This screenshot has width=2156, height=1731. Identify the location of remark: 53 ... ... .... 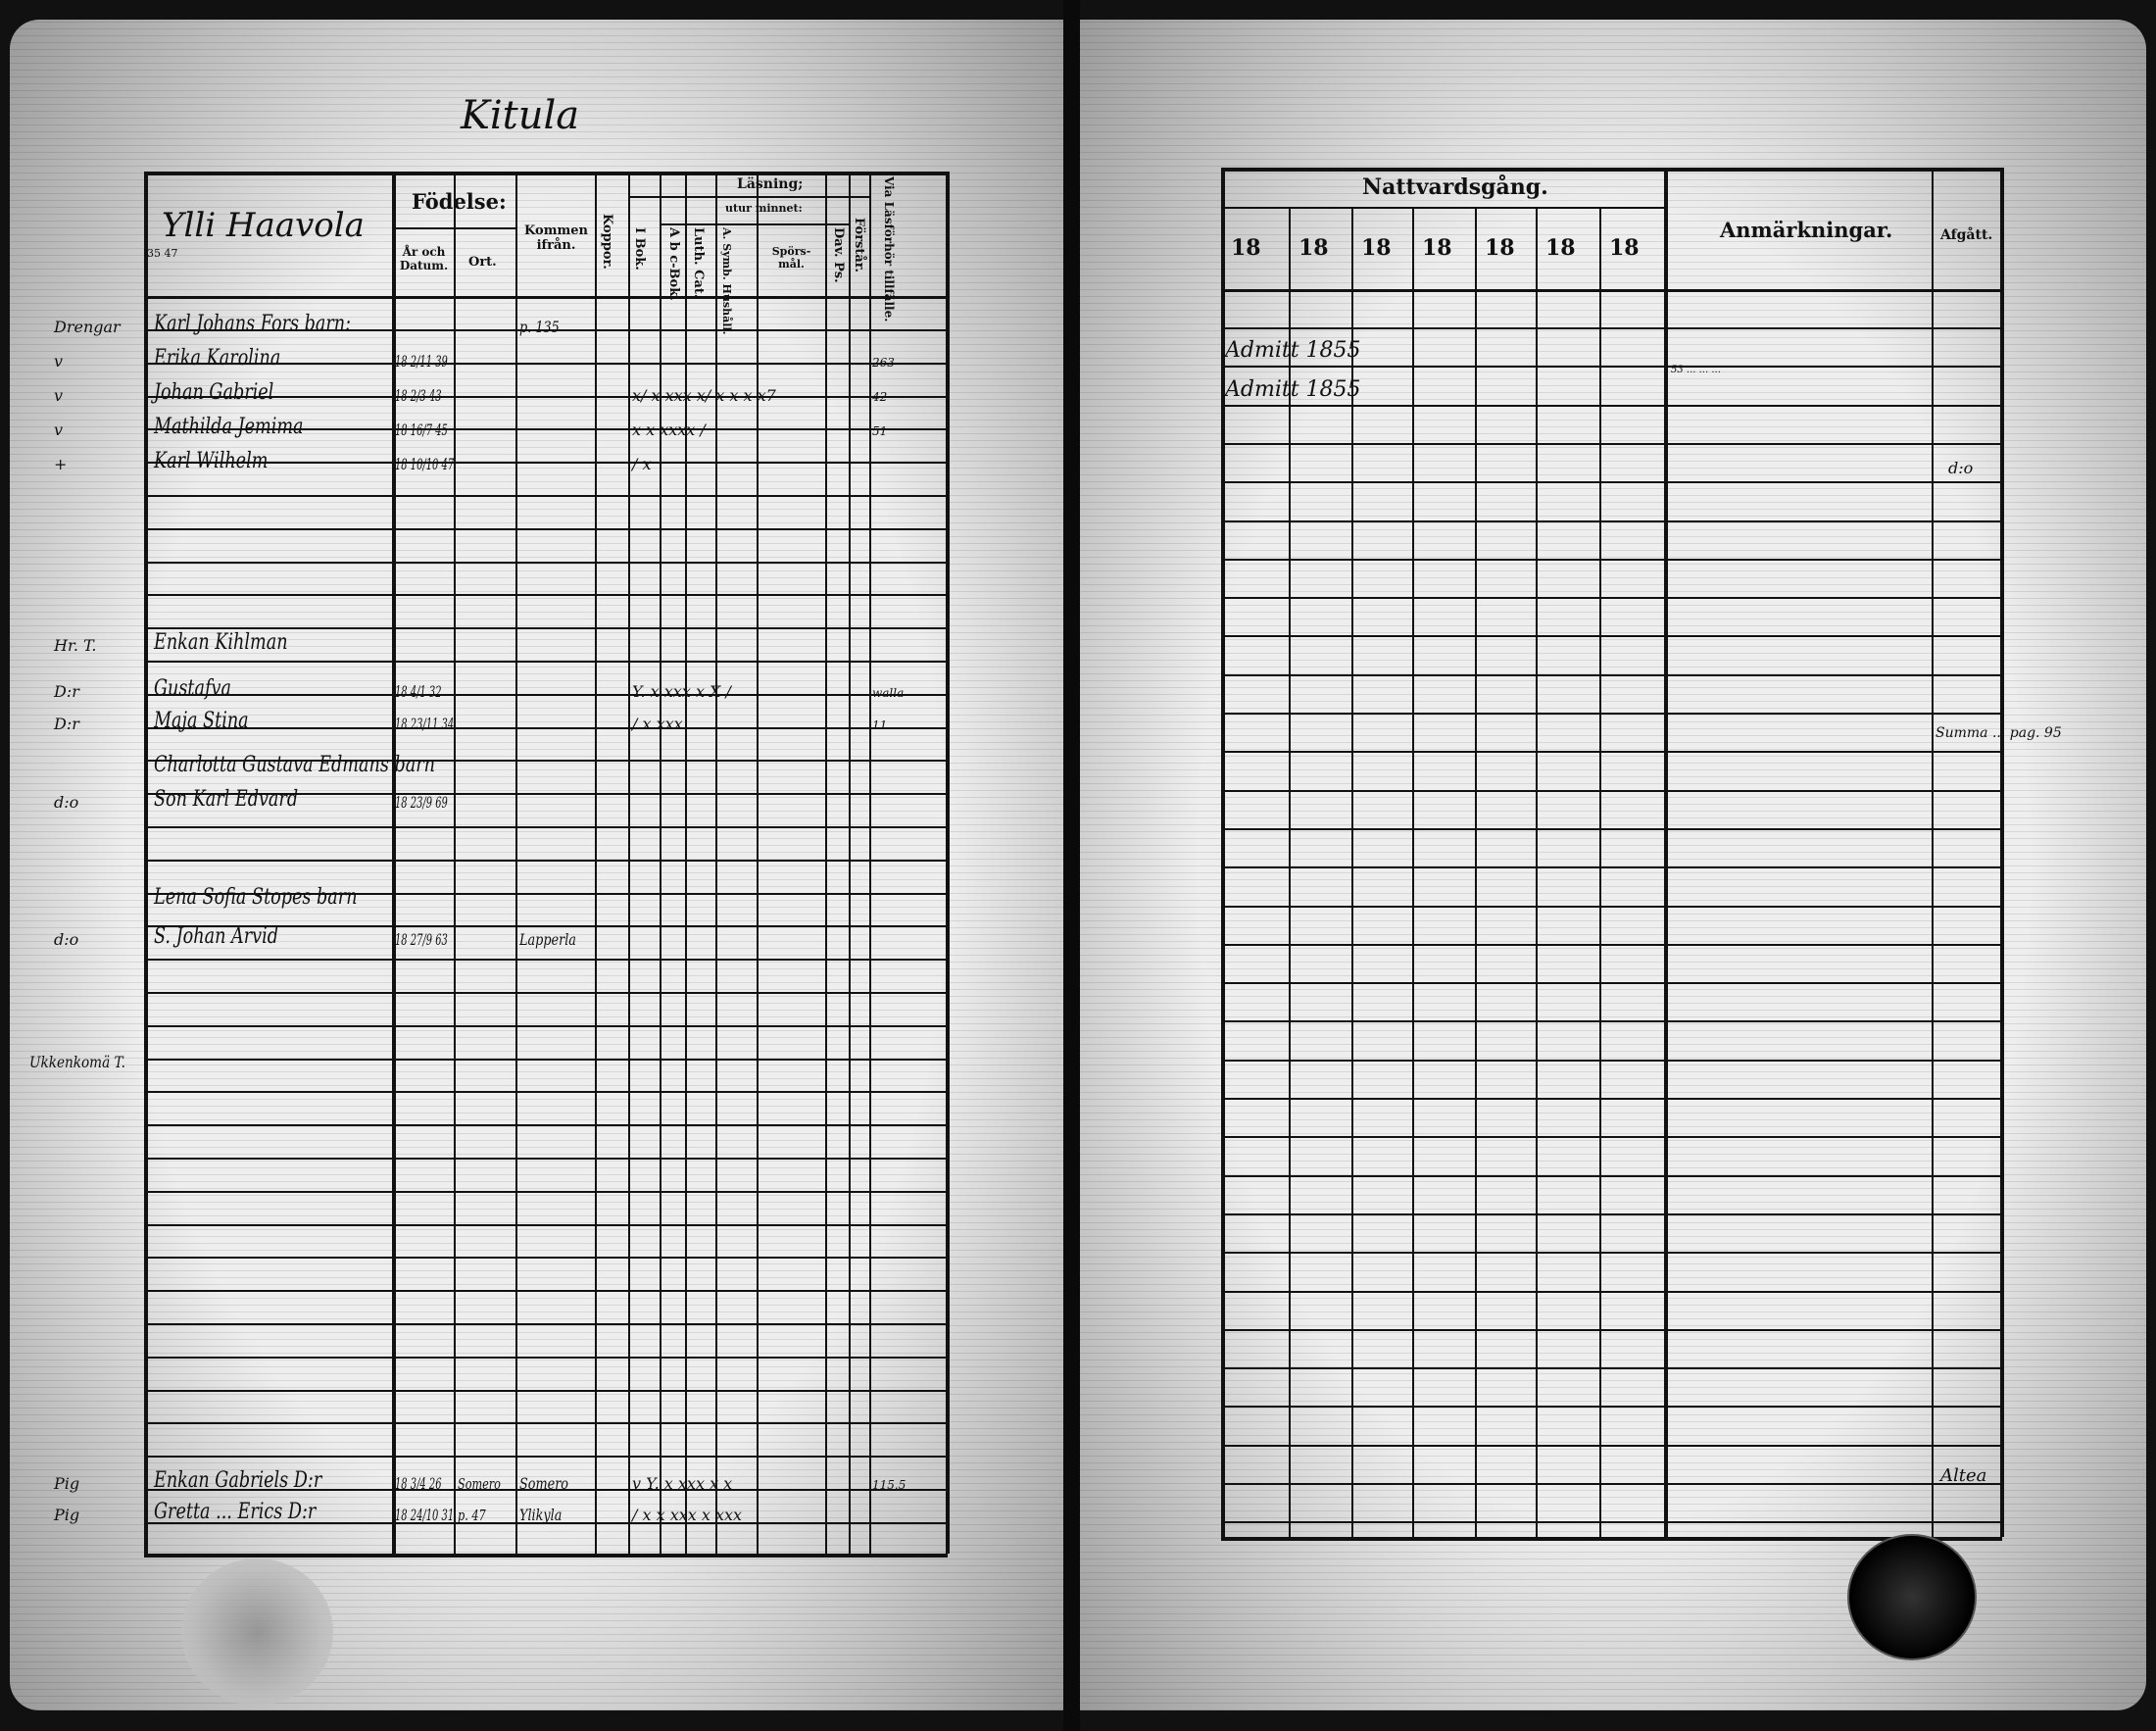
(1696, 370).